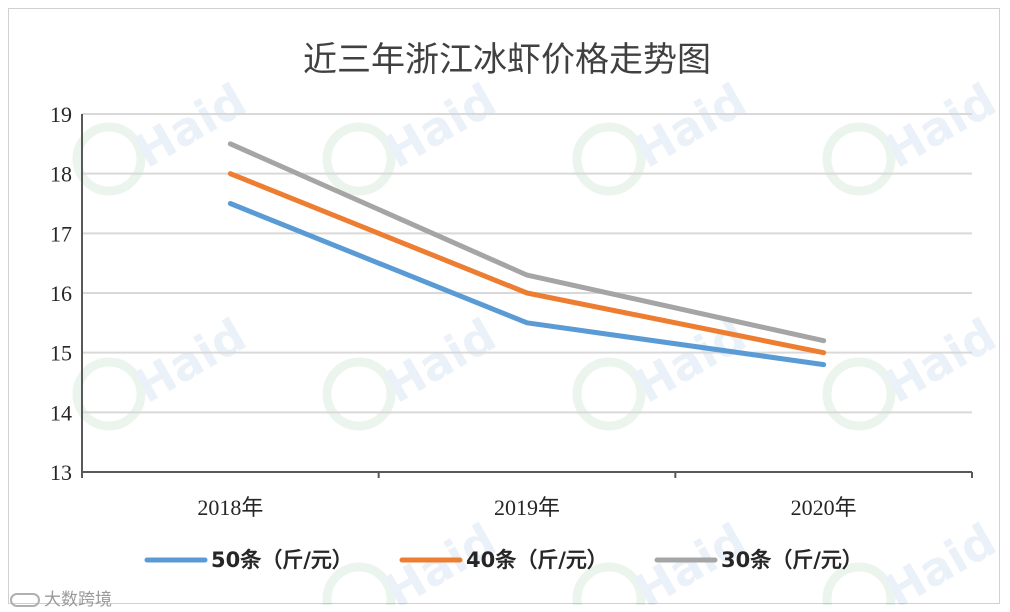 This screenshot has height=612, width=1010. What do you see at coordinates (61, 174) in the screenshot?
I see `y-tick-label: 18` at bounding box center [61, 174].